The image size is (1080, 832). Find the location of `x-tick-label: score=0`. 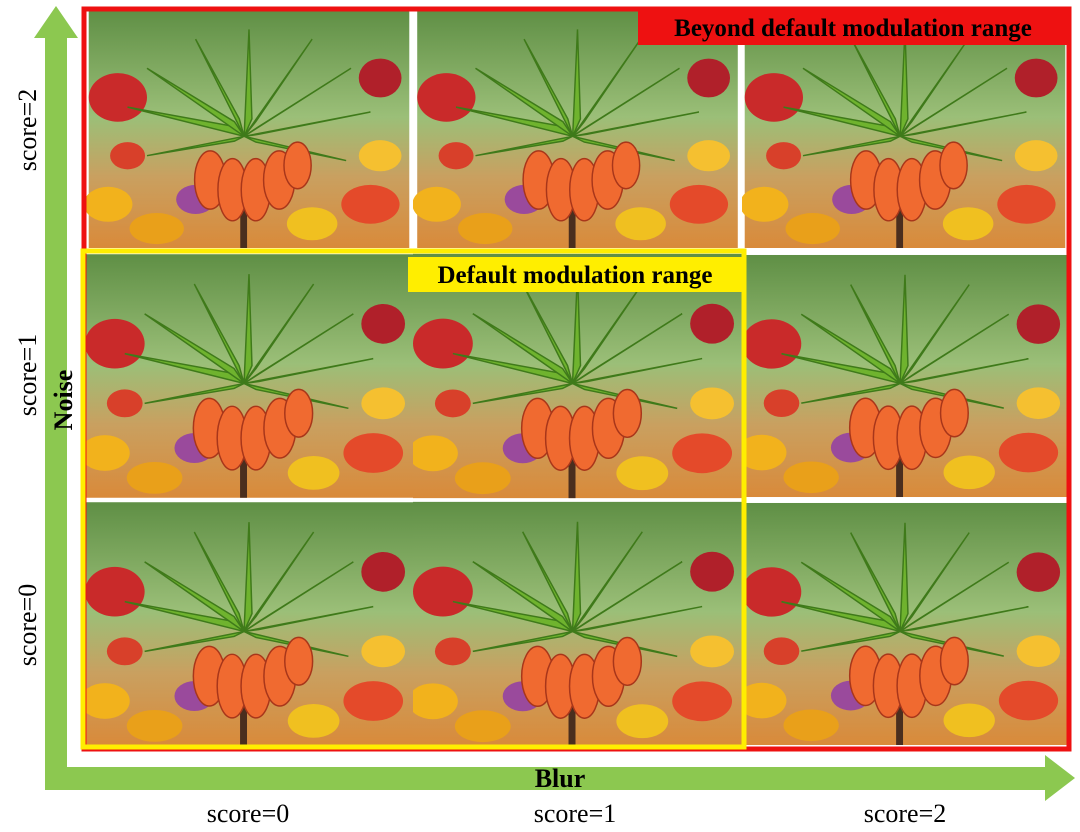

x-tick-label: score=0 is located at coordinates (248, 813).